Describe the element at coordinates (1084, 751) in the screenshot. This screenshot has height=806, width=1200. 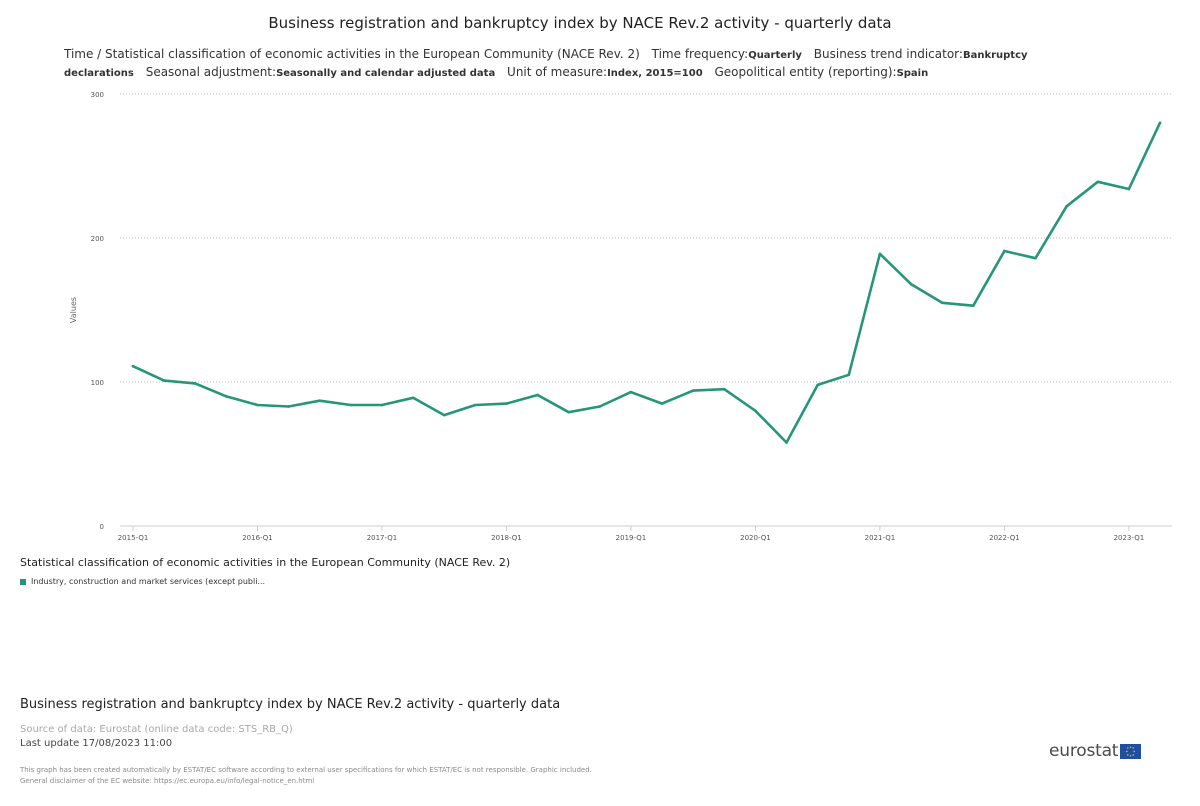
I see `logo-text: eurostat` at that location.